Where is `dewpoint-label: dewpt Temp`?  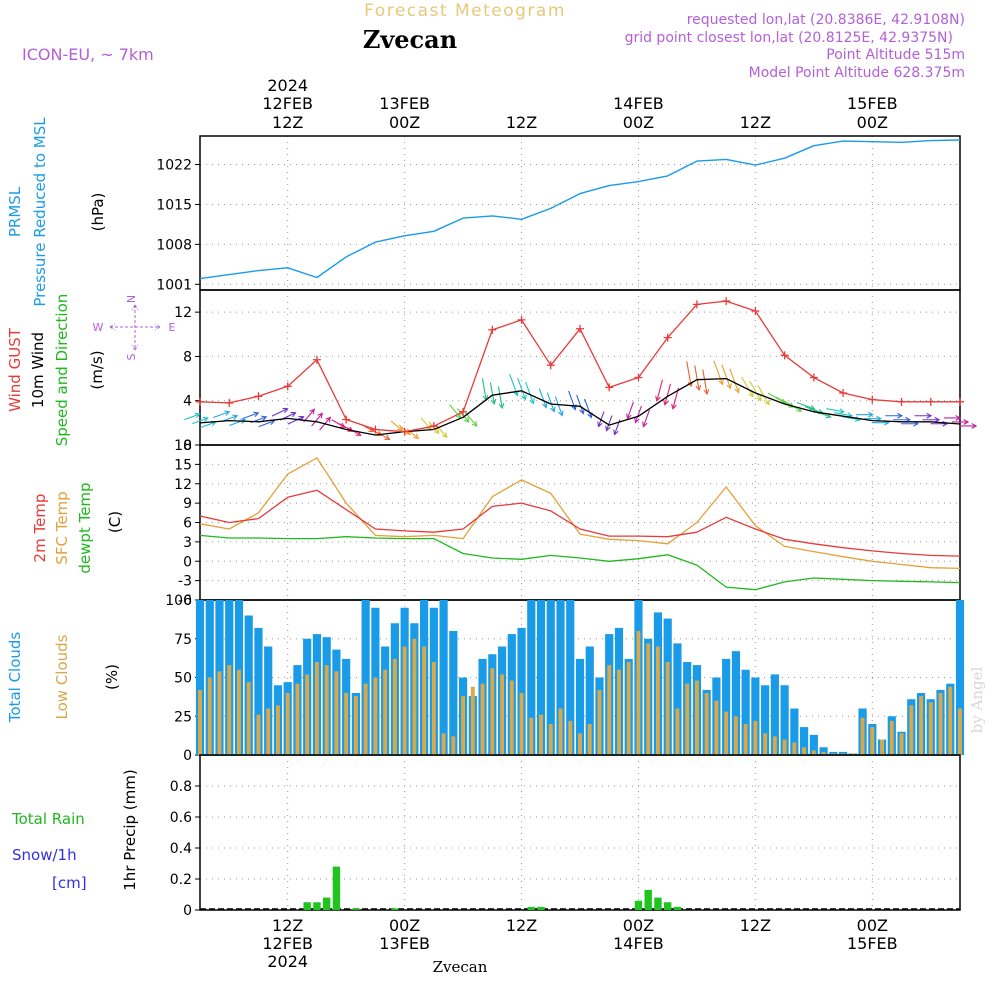 dewpoint-label: dewpt Temp is located at coordinates (85, 527).